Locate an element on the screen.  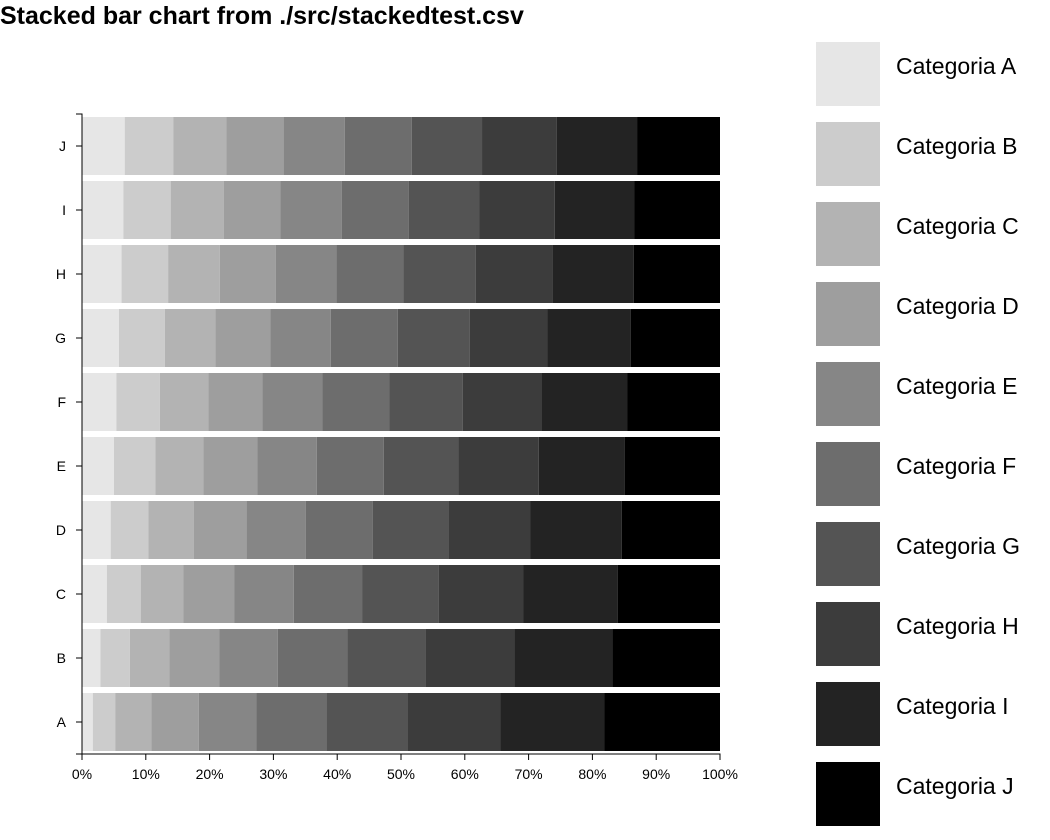
y-tick-label-D: D is located at coordinates (61, 530).